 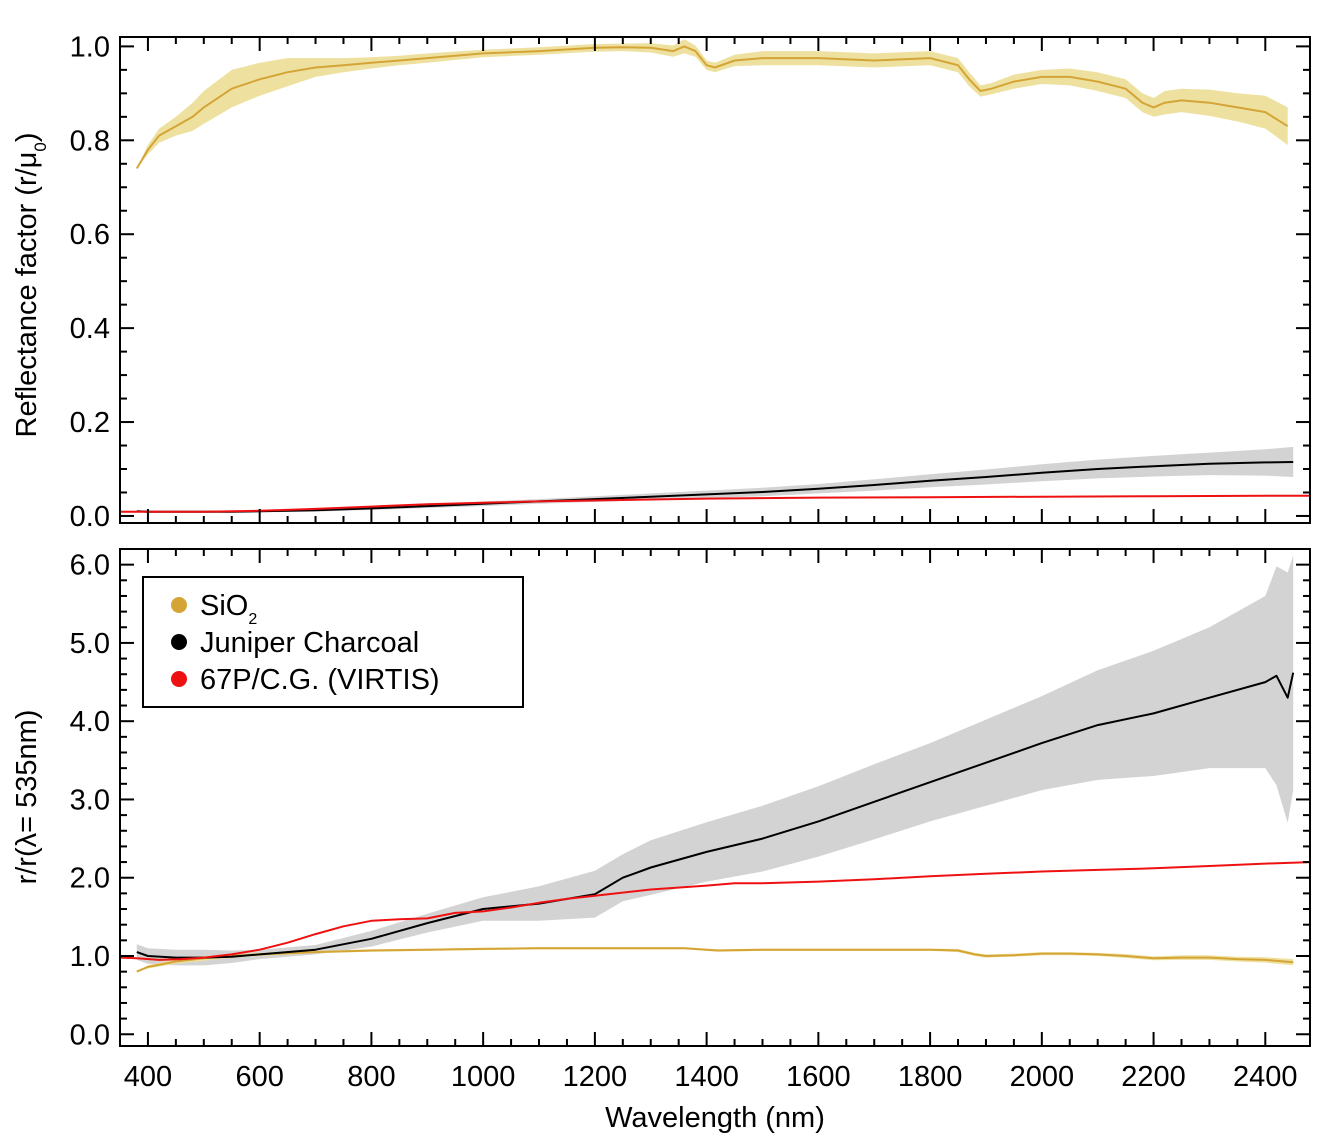 I want to click on legend-label-sio2: SiO2, so click(x=228, y=609).